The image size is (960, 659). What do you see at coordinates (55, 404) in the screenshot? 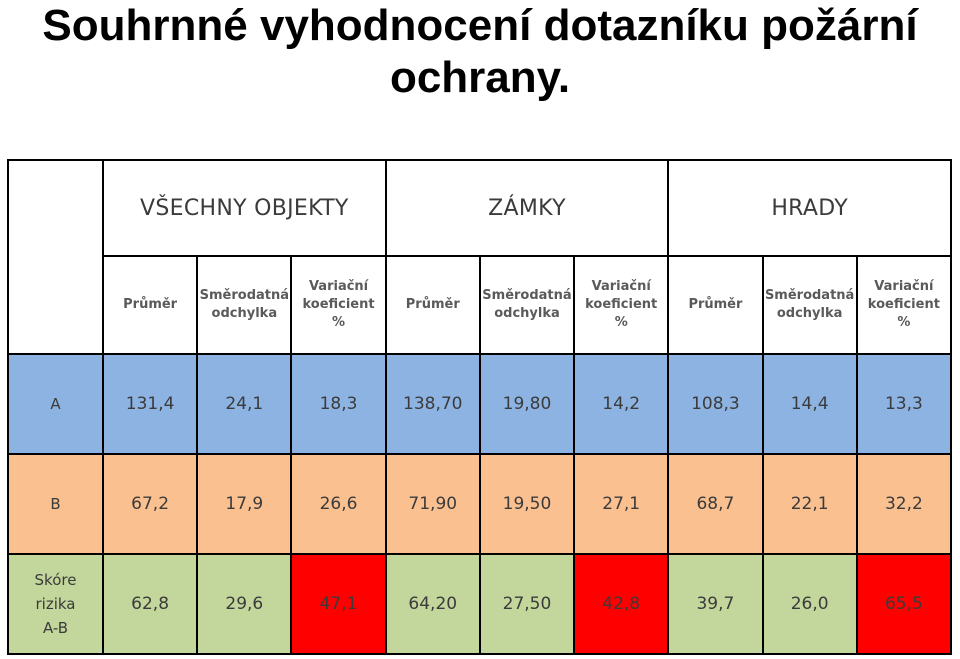
I see `row-label-a: A` at bounding box center [55, 404].